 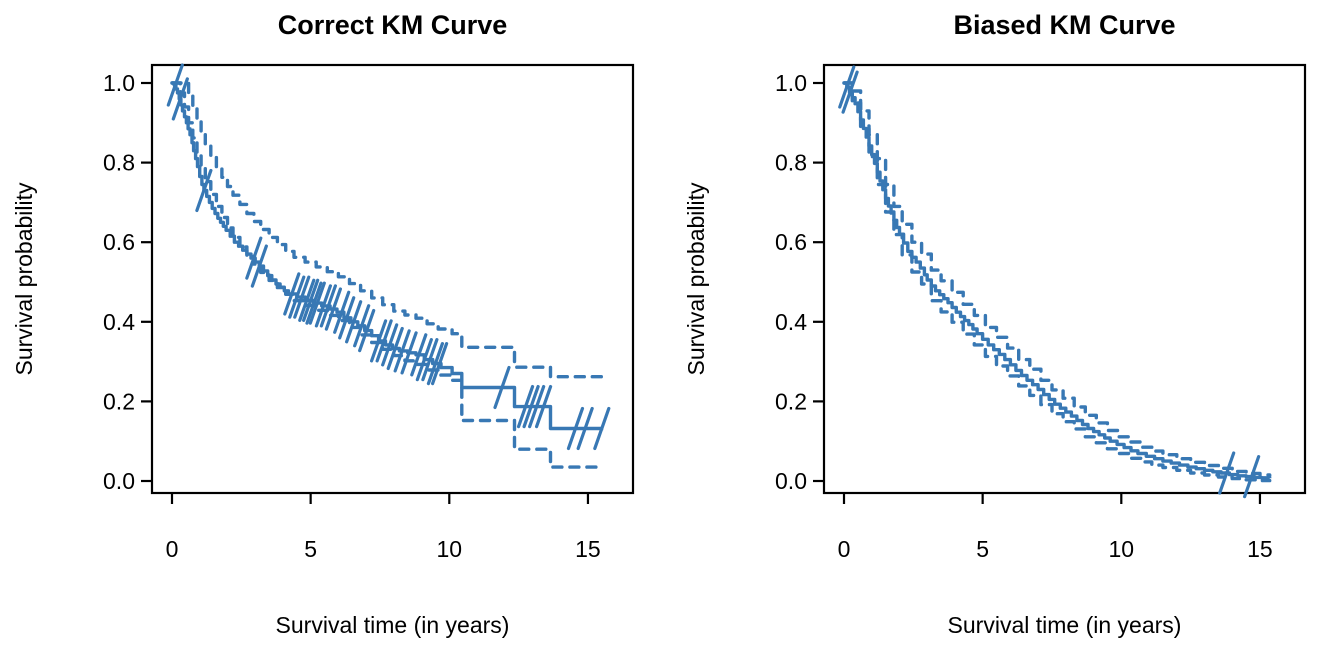 I want to click on confidence-band-curve, so click(x=387, y=230).